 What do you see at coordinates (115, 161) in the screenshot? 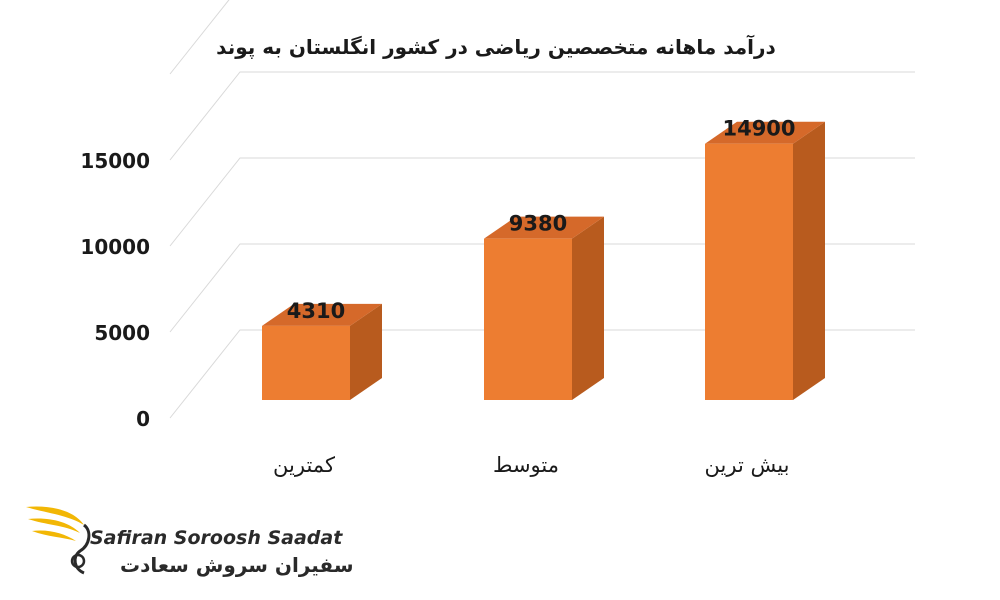
I see `y-tick-label: 15000` at bounding box center [115, 161].